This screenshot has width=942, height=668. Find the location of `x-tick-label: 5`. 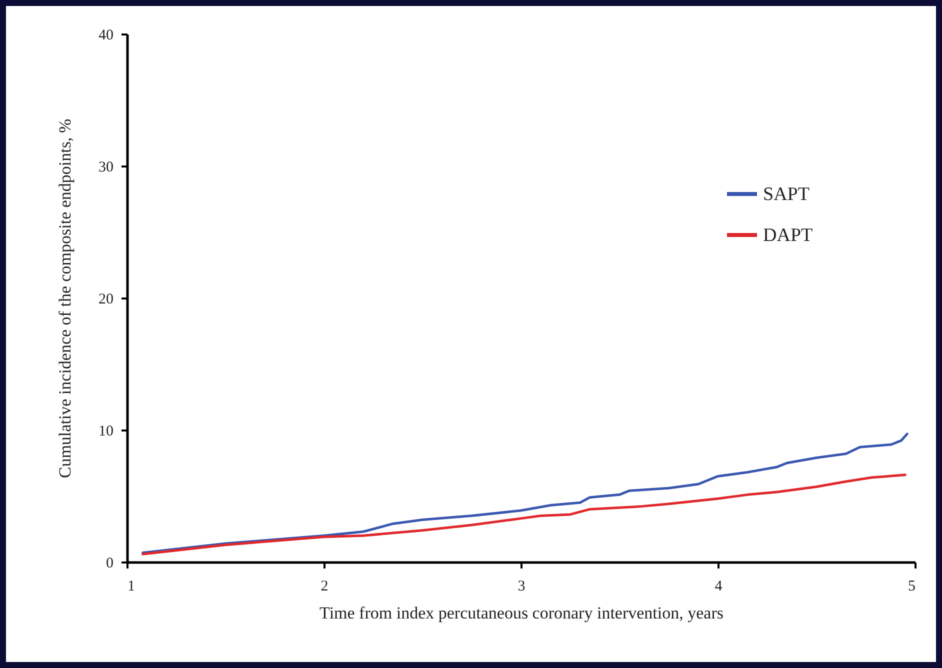

x-tick-label: 5 is located at coordinates (912, 586).